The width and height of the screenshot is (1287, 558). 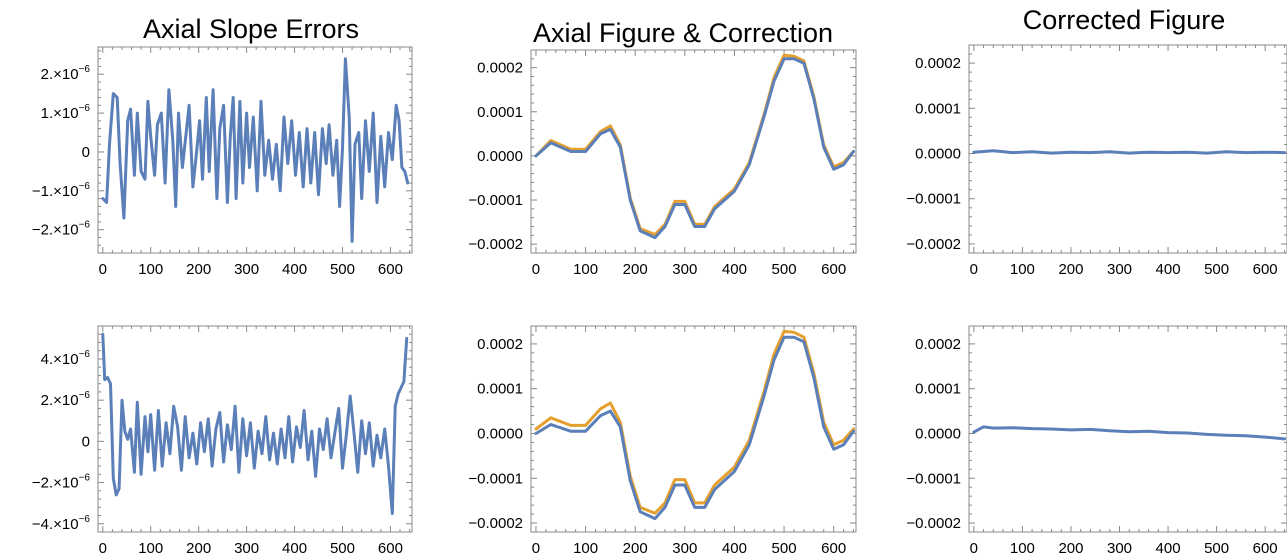 I want to click on y-tick-label: −1.×10−6, so click(x=61, y=190).